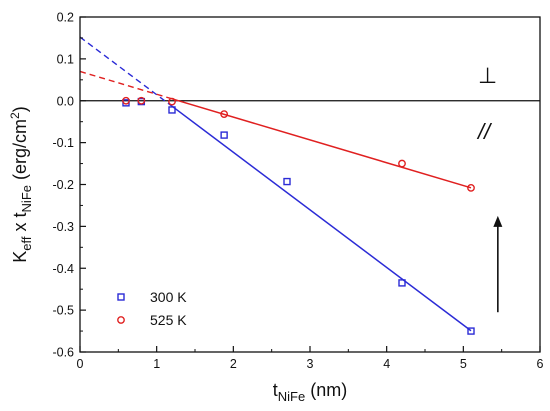 Image resolution: width=550 pixels, height=411 pixels. What do you see at coordinates (291, 396) in the screenshot?
I see `x-axis-label-sub: NiFe` at bounding box center [291, 396].